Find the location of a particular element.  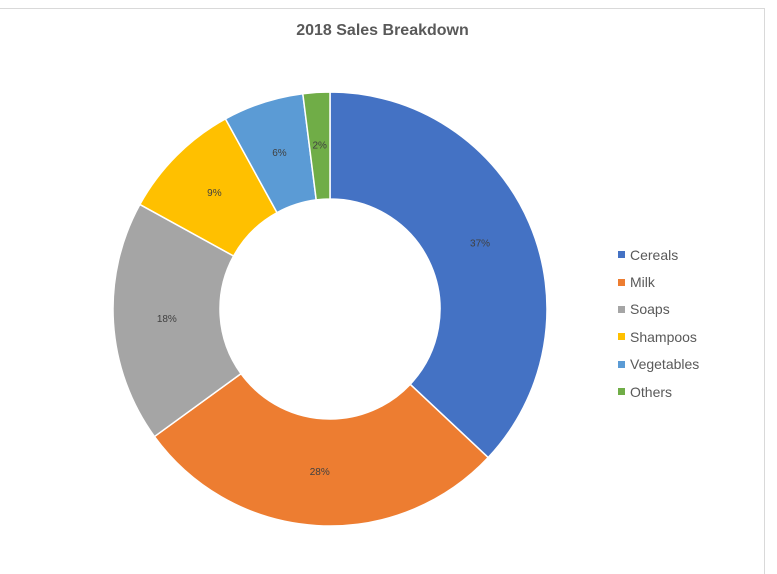

legend-item-cereals: Cereals is located at coordinates (688, 254).